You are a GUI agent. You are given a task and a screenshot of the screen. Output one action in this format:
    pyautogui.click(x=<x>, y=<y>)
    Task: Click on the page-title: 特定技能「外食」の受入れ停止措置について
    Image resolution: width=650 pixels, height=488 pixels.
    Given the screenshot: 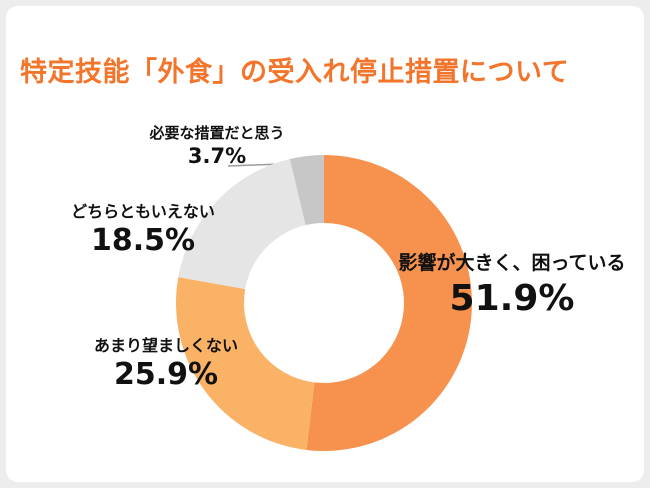 What is the action you would take?
    pyautogui.click(x=295, y=72)
    